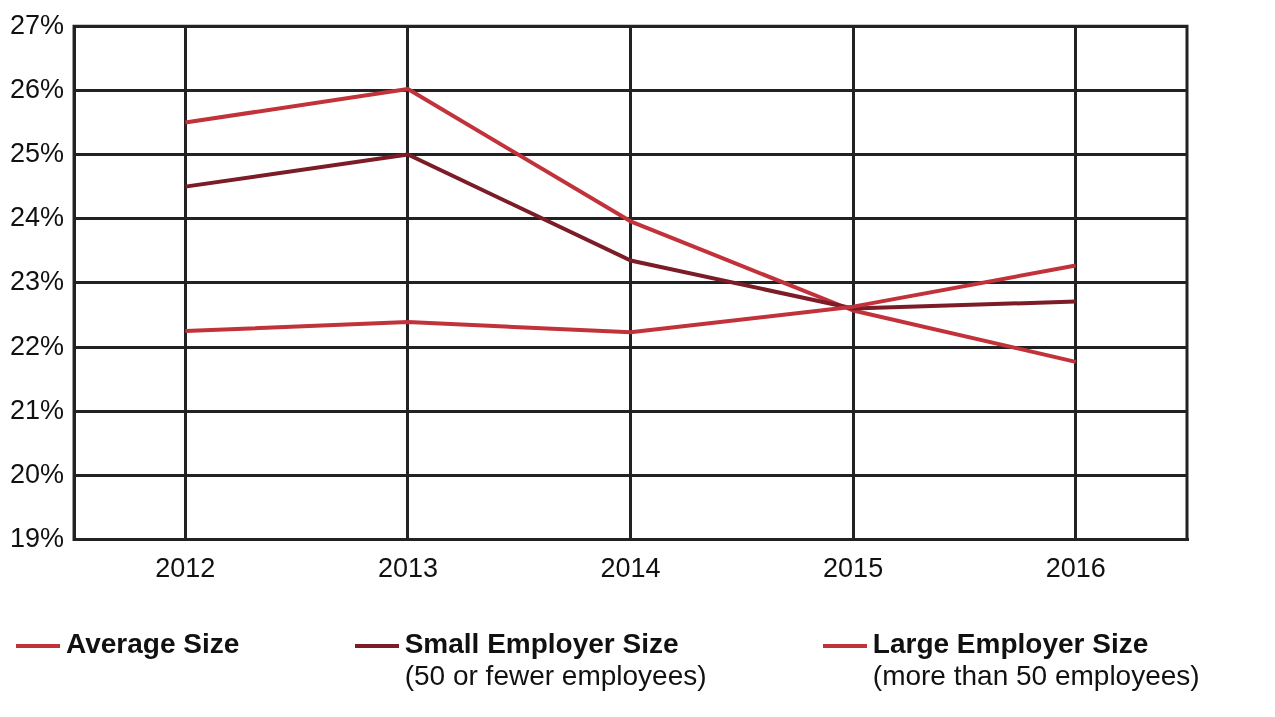 The width and height of the screenshot is (1275, 717). What do you see at coordinates (37, 409) in the screenshot?
I see `y-tick-label: 21%` at bounding box center [37, 409].